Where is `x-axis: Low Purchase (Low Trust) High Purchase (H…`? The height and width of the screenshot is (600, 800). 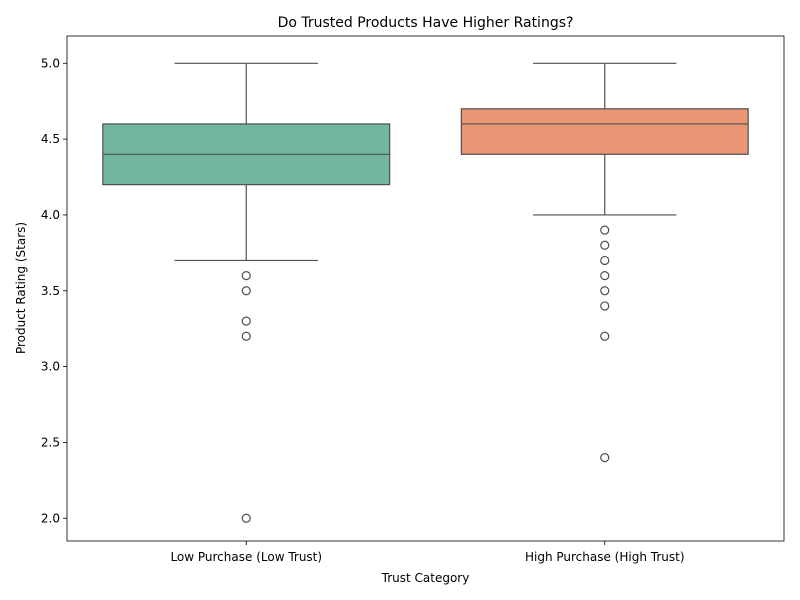 x-axis: Low Purchase (Low Trust) High Purchase (H… is located at coordinates (427, 552).